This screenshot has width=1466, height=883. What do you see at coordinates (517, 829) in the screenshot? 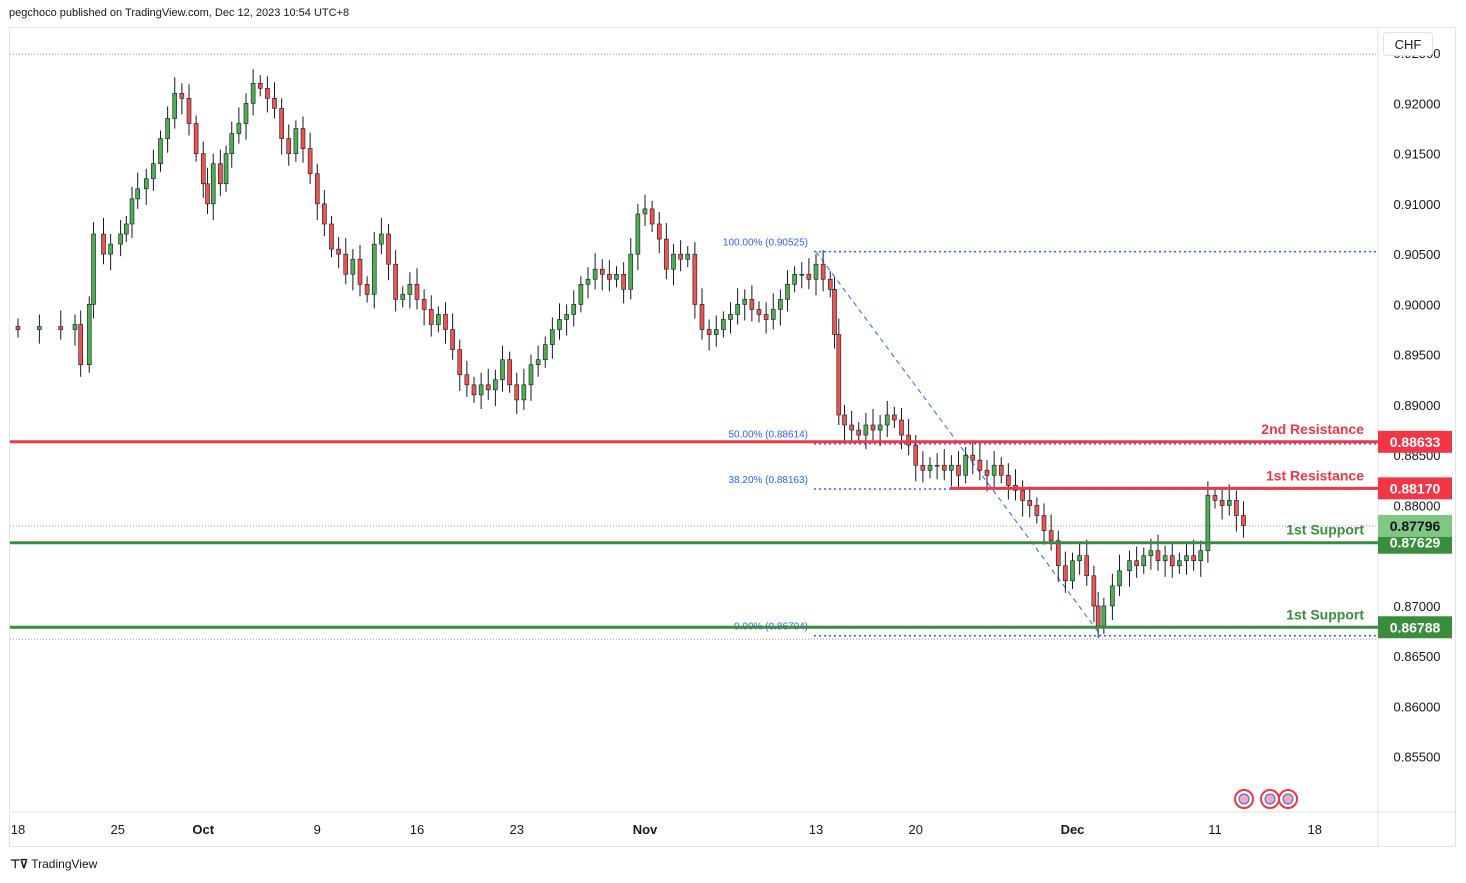
I see `x-tick-label: 23` at bounding box center [517, 829].